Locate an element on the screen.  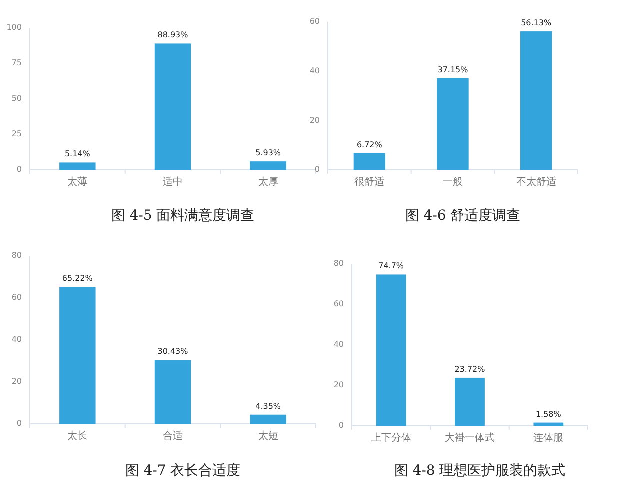
data-label: 1.58% is located at coordinates (549, 414).